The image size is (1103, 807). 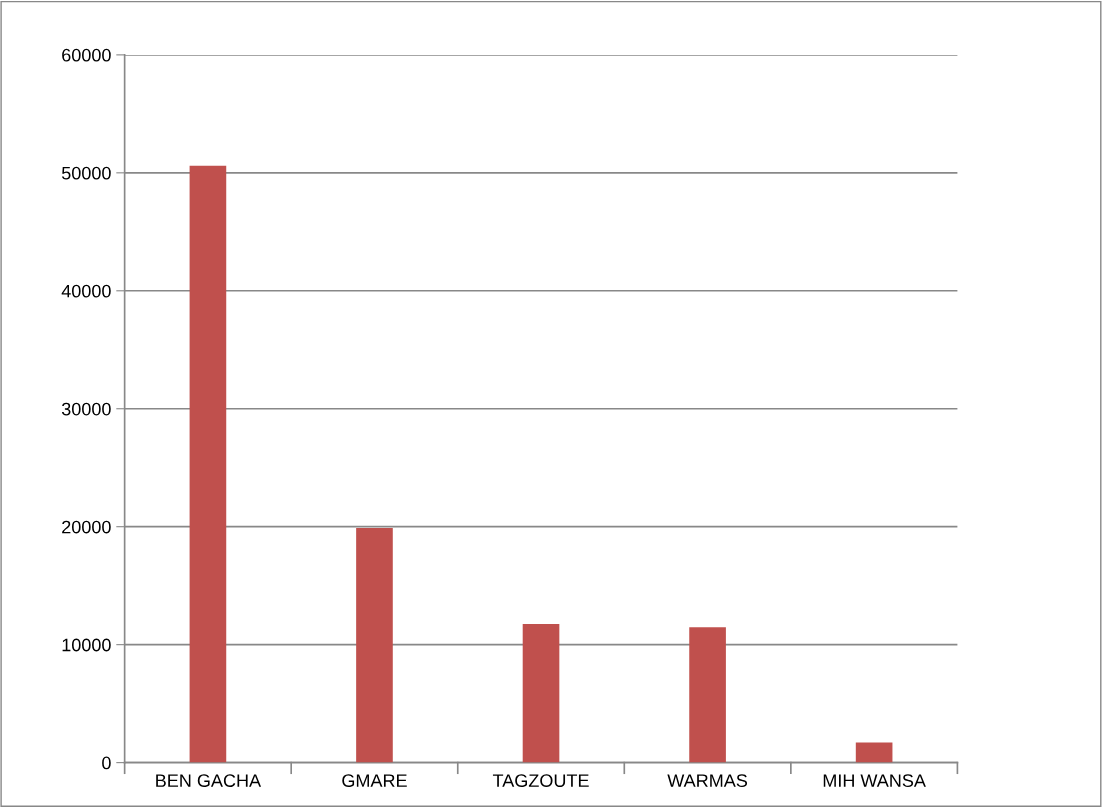 I want to click on x-tick-label: WARMAS, so click(x=707, y=780).